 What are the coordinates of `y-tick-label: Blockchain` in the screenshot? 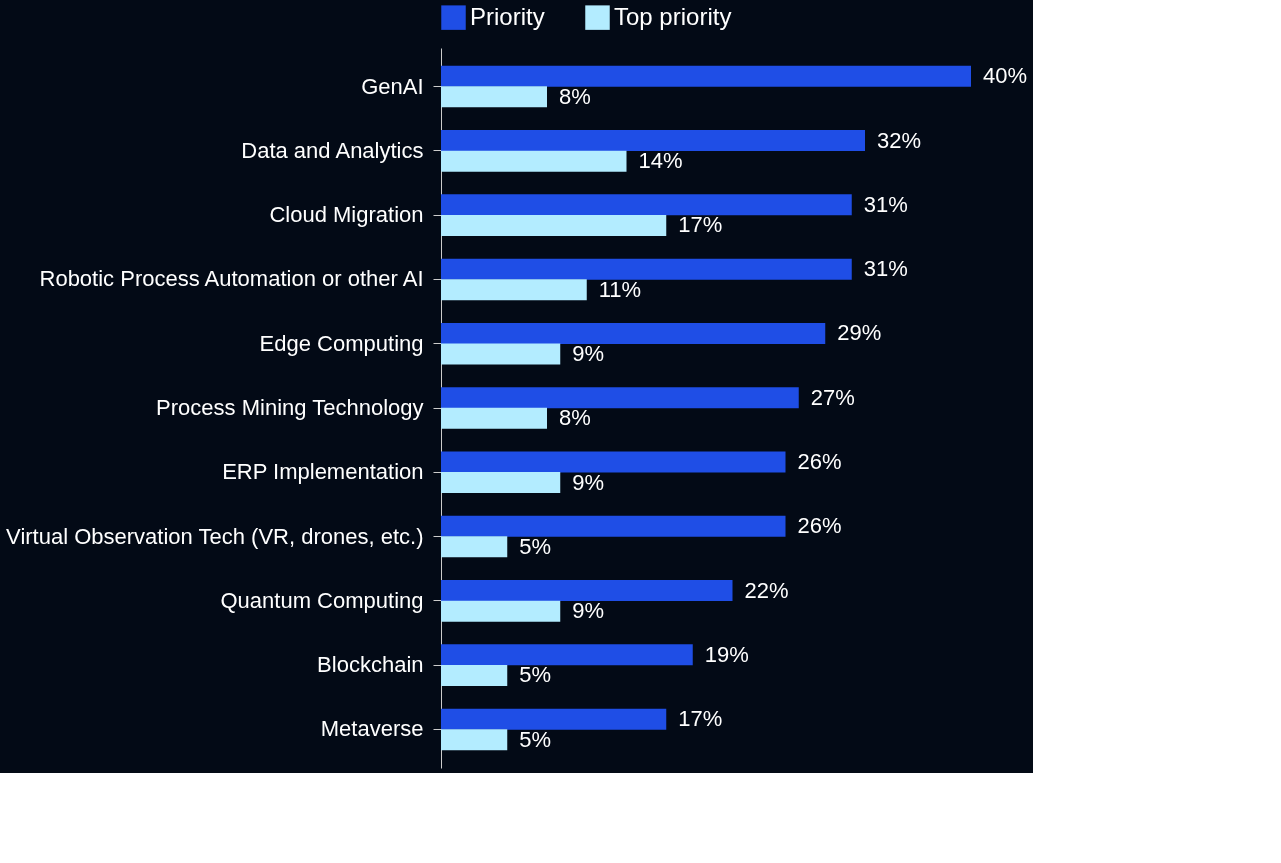 It's located at (370, 665).